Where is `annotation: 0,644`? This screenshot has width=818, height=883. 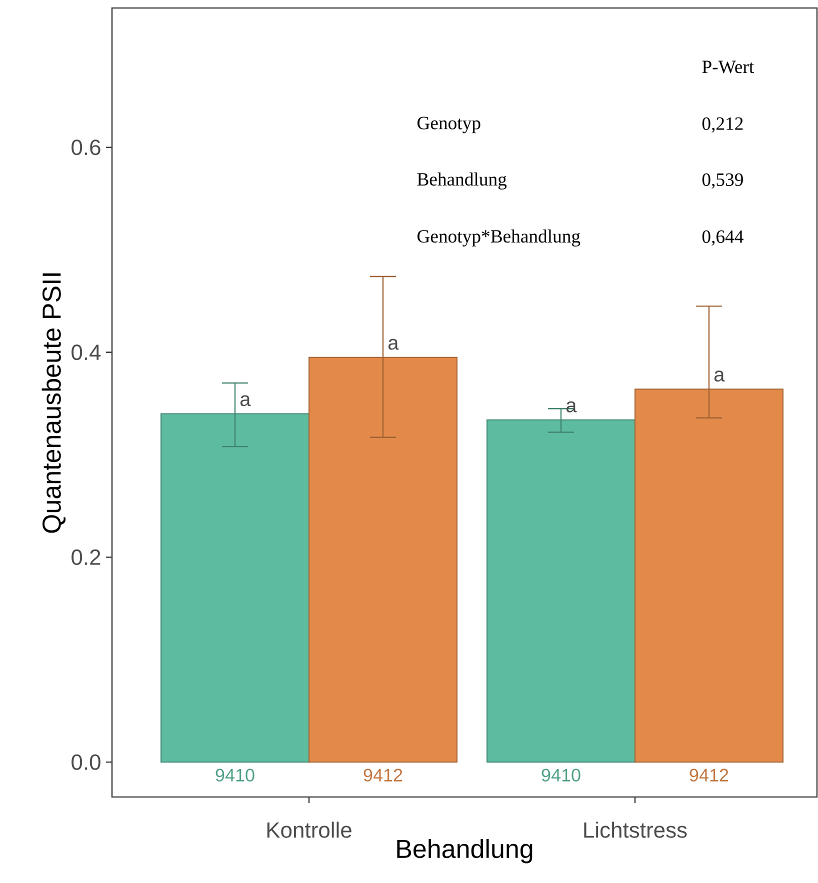
annotation: 0,644 is located at coordinates (723, 238).